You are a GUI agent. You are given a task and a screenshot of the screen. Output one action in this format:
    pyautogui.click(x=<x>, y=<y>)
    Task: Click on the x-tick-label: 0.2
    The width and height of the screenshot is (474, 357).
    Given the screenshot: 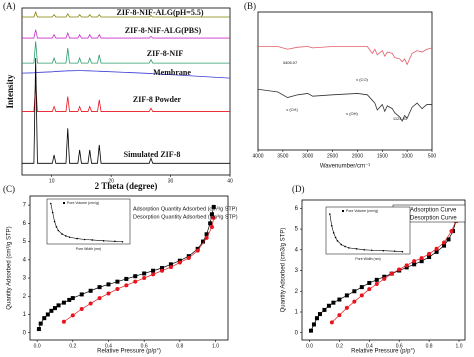 What is the action you would take?
    pyautogui.click(x=72, y=346)
    